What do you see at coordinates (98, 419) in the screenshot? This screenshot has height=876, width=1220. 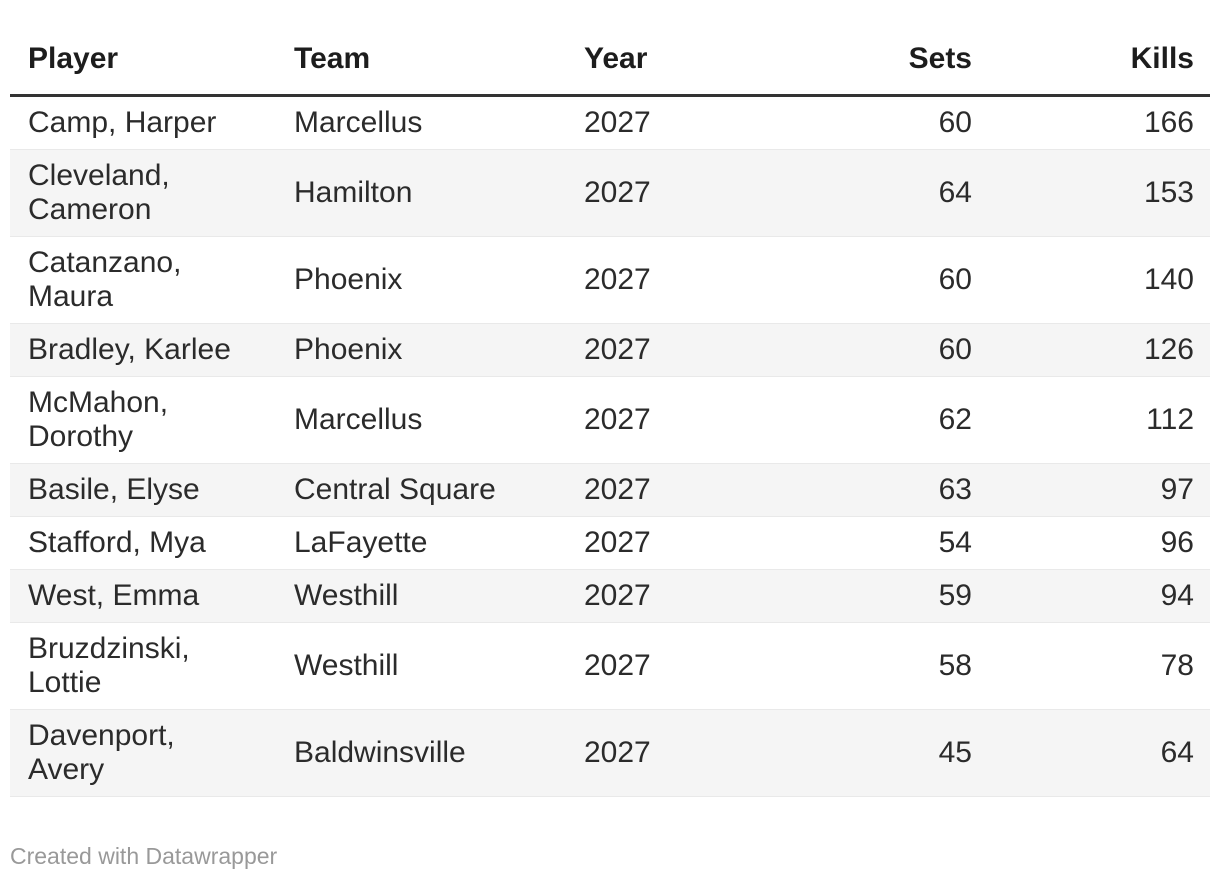 I see `cell-player: McMahon, Dorothy` at bounding box center [98, 419].